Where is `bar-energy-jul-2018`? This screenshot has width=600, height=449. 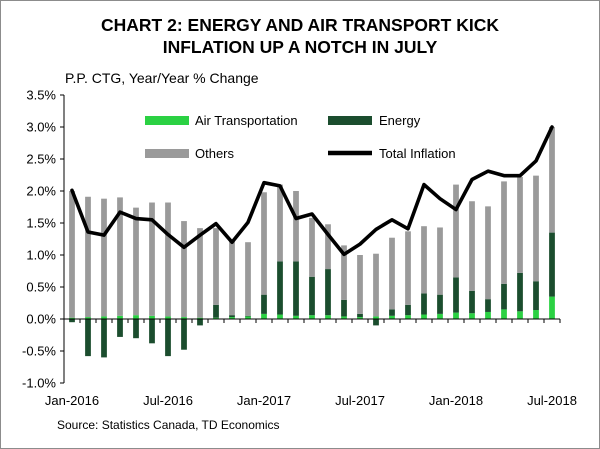
bar-energy-jul-2018 is located at coordinates (552, 264).